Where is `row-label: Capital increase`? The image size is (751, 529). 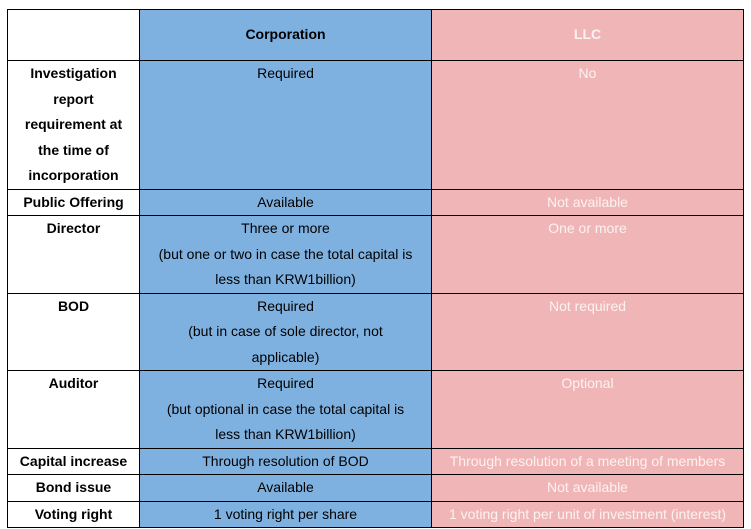
row-label: Capital increase is located at coordinates (73, 461).